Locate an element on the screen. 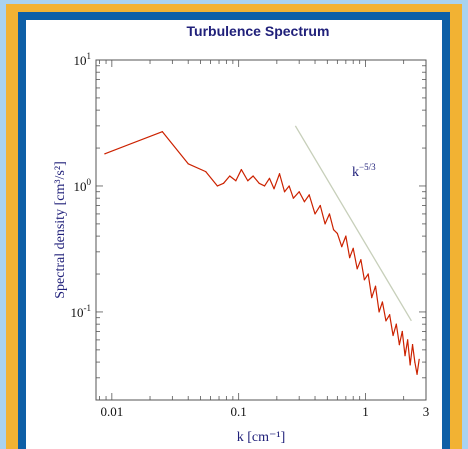 This screenshot has height=449, width=468. y-tick-label: 10⁻¹ is located at coordinates (81, 311).